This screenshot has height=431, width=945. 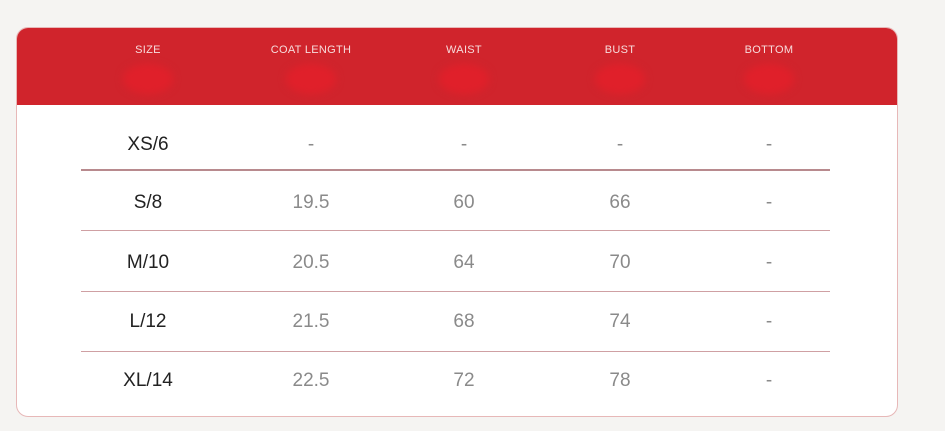 What do you see at coordinates (464, 202) in the screenshot?
I see `cell-waist: 60` at bounding box center [464, 202].